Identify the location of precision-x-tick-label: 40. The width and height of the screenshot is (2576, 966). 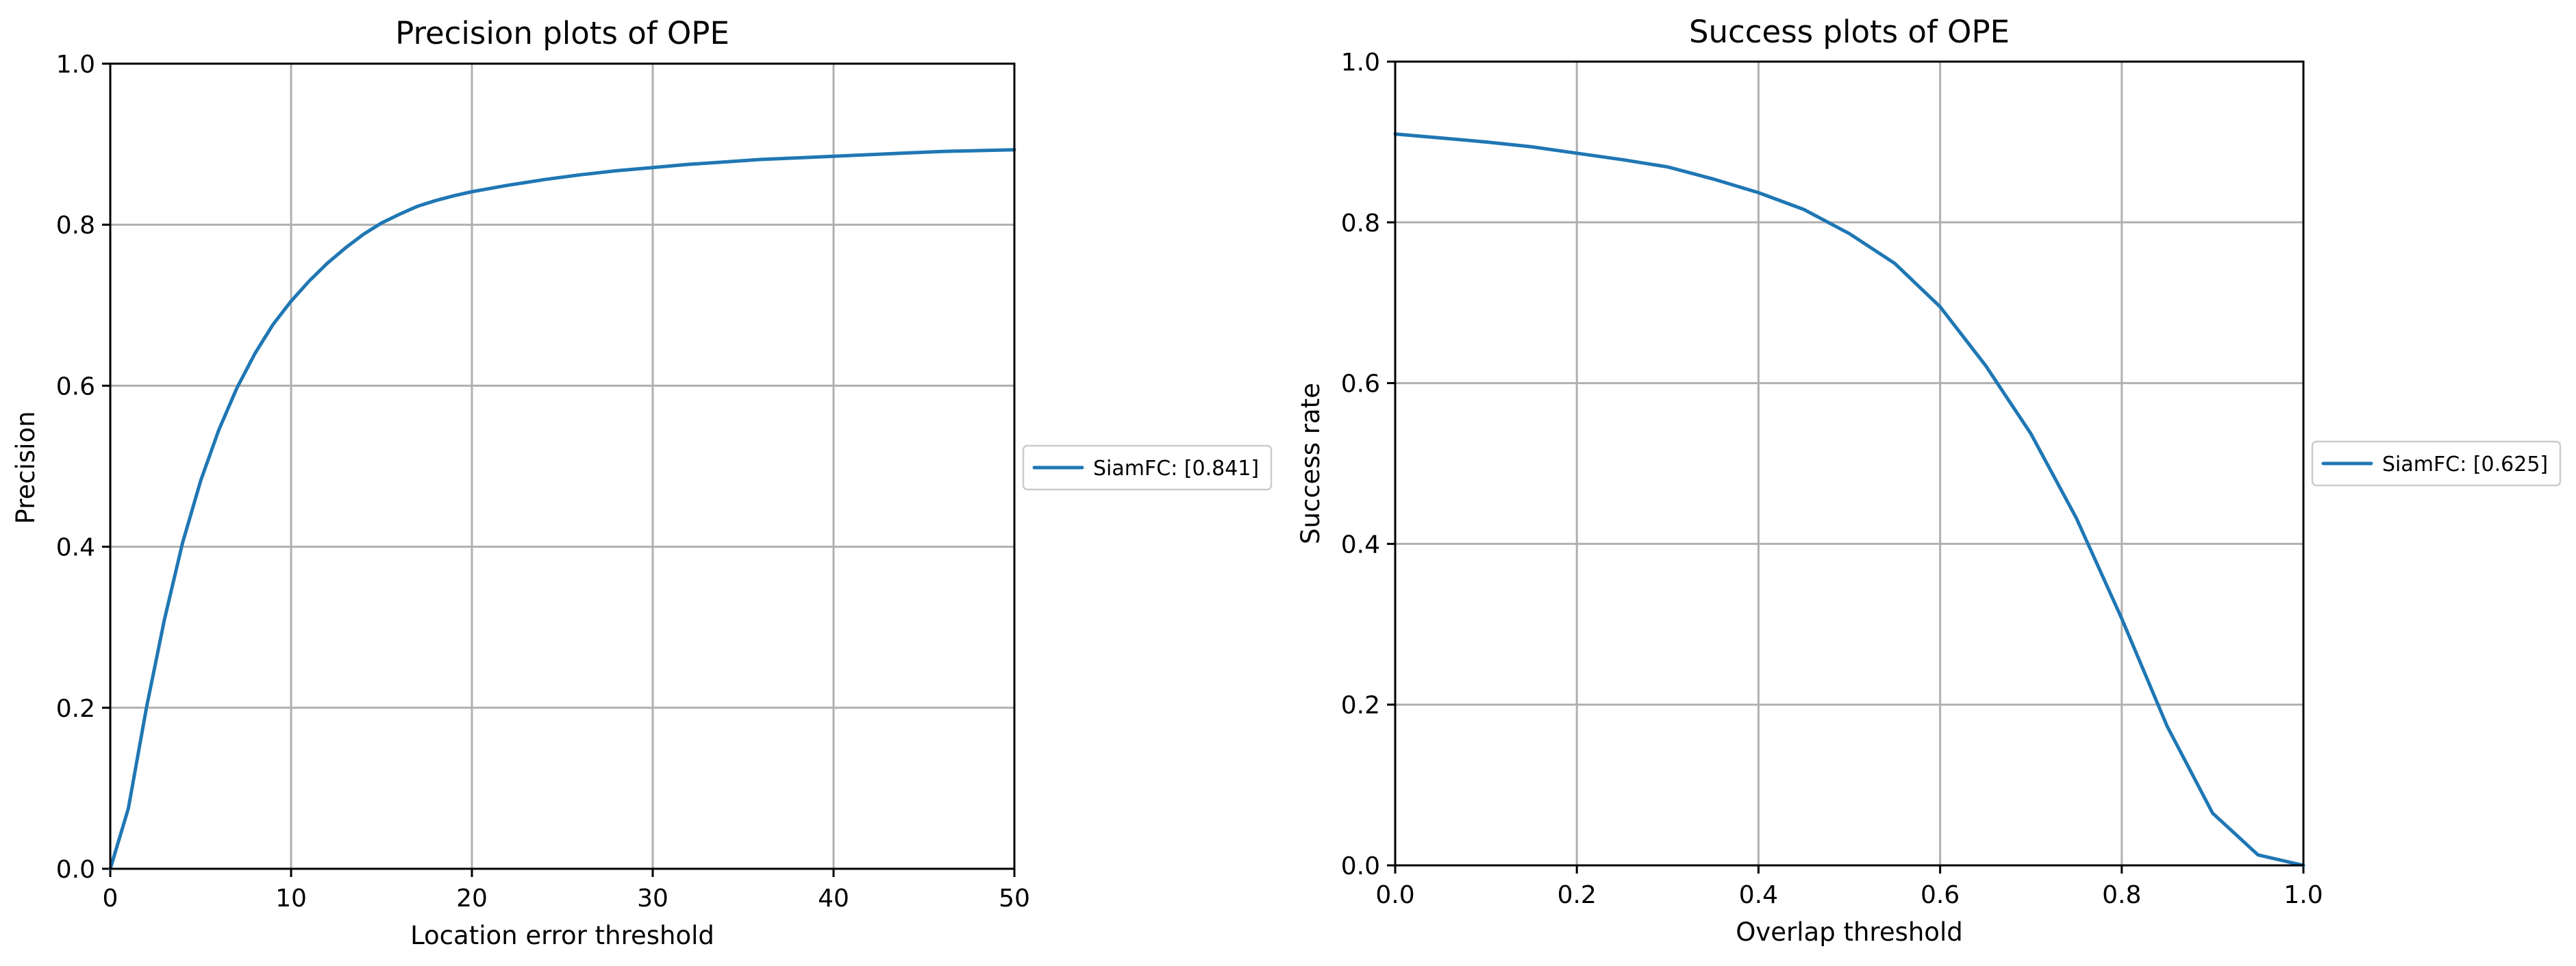
(833, 899).